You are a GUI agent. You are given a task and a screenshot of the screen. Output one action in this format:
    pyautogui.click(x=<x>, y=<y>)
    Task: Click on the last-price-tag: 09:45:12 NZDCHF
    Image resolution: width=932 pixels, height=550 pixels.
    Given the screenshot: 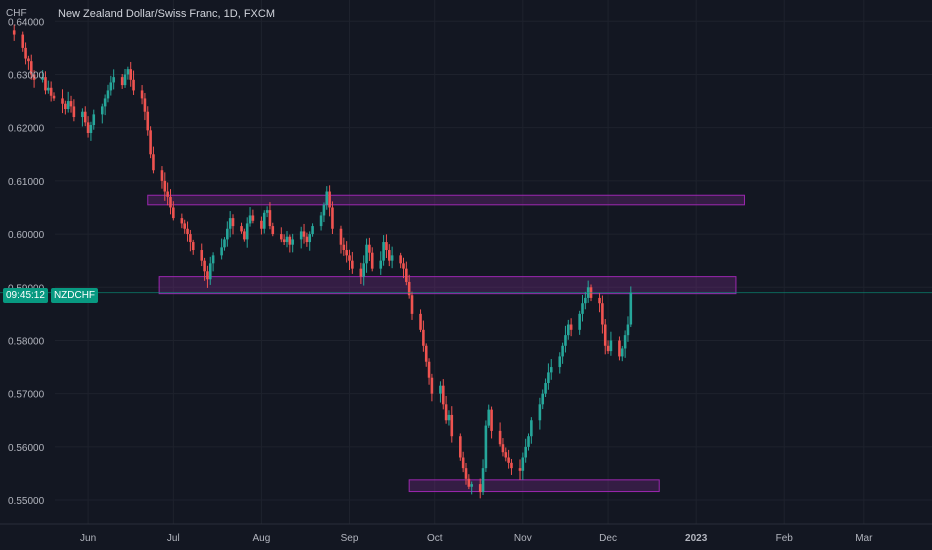 What is the action you would take?
    pyautogui.click(x=51, y=295)
    